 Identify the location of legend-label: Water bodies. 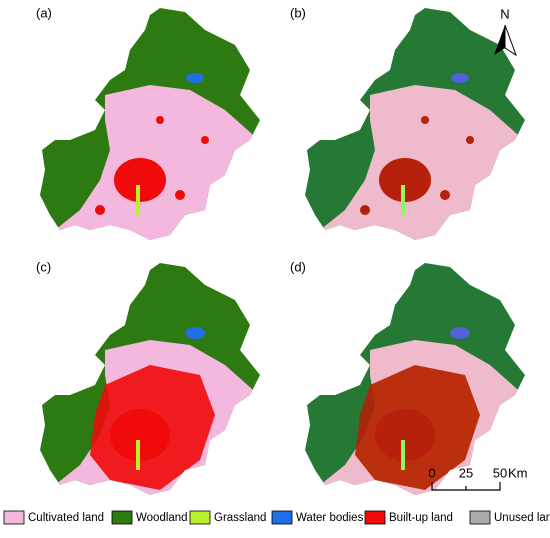
(330, 518).